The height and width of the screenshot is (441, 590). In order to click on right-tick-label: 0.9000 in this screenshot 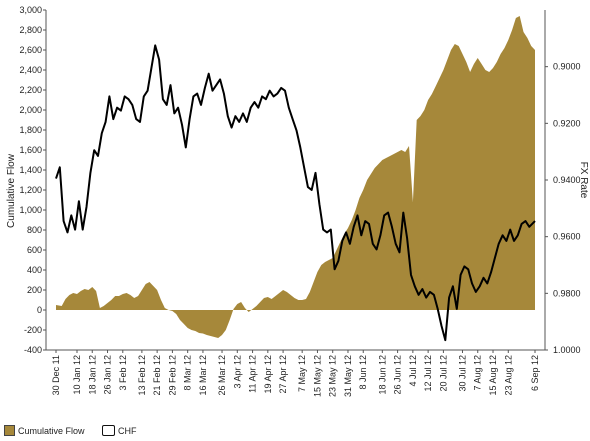, I will do `click(567, 67)`.